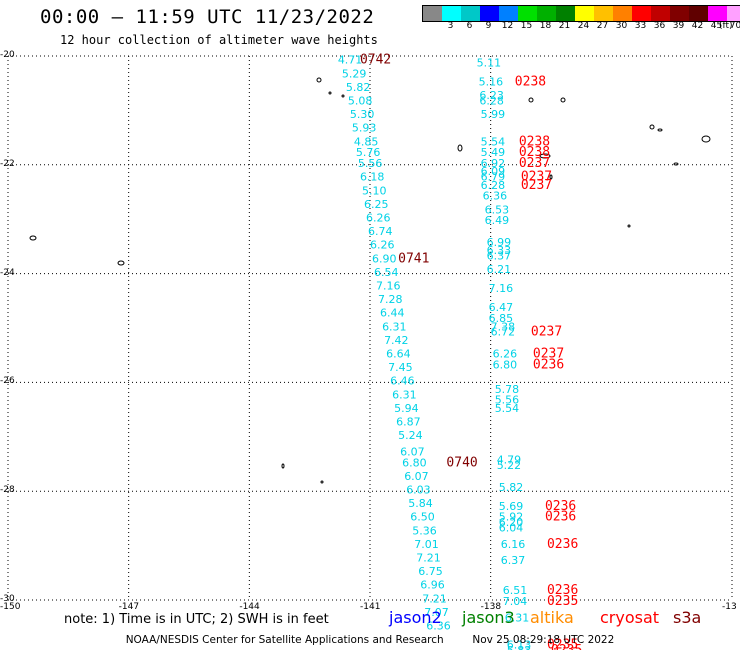  What do you see at coordinates (207, 17) in the screenshot?
I see `map-title: 00:00 – 11:59 UTC 11/23/2022` at bounding box center [207, 17].